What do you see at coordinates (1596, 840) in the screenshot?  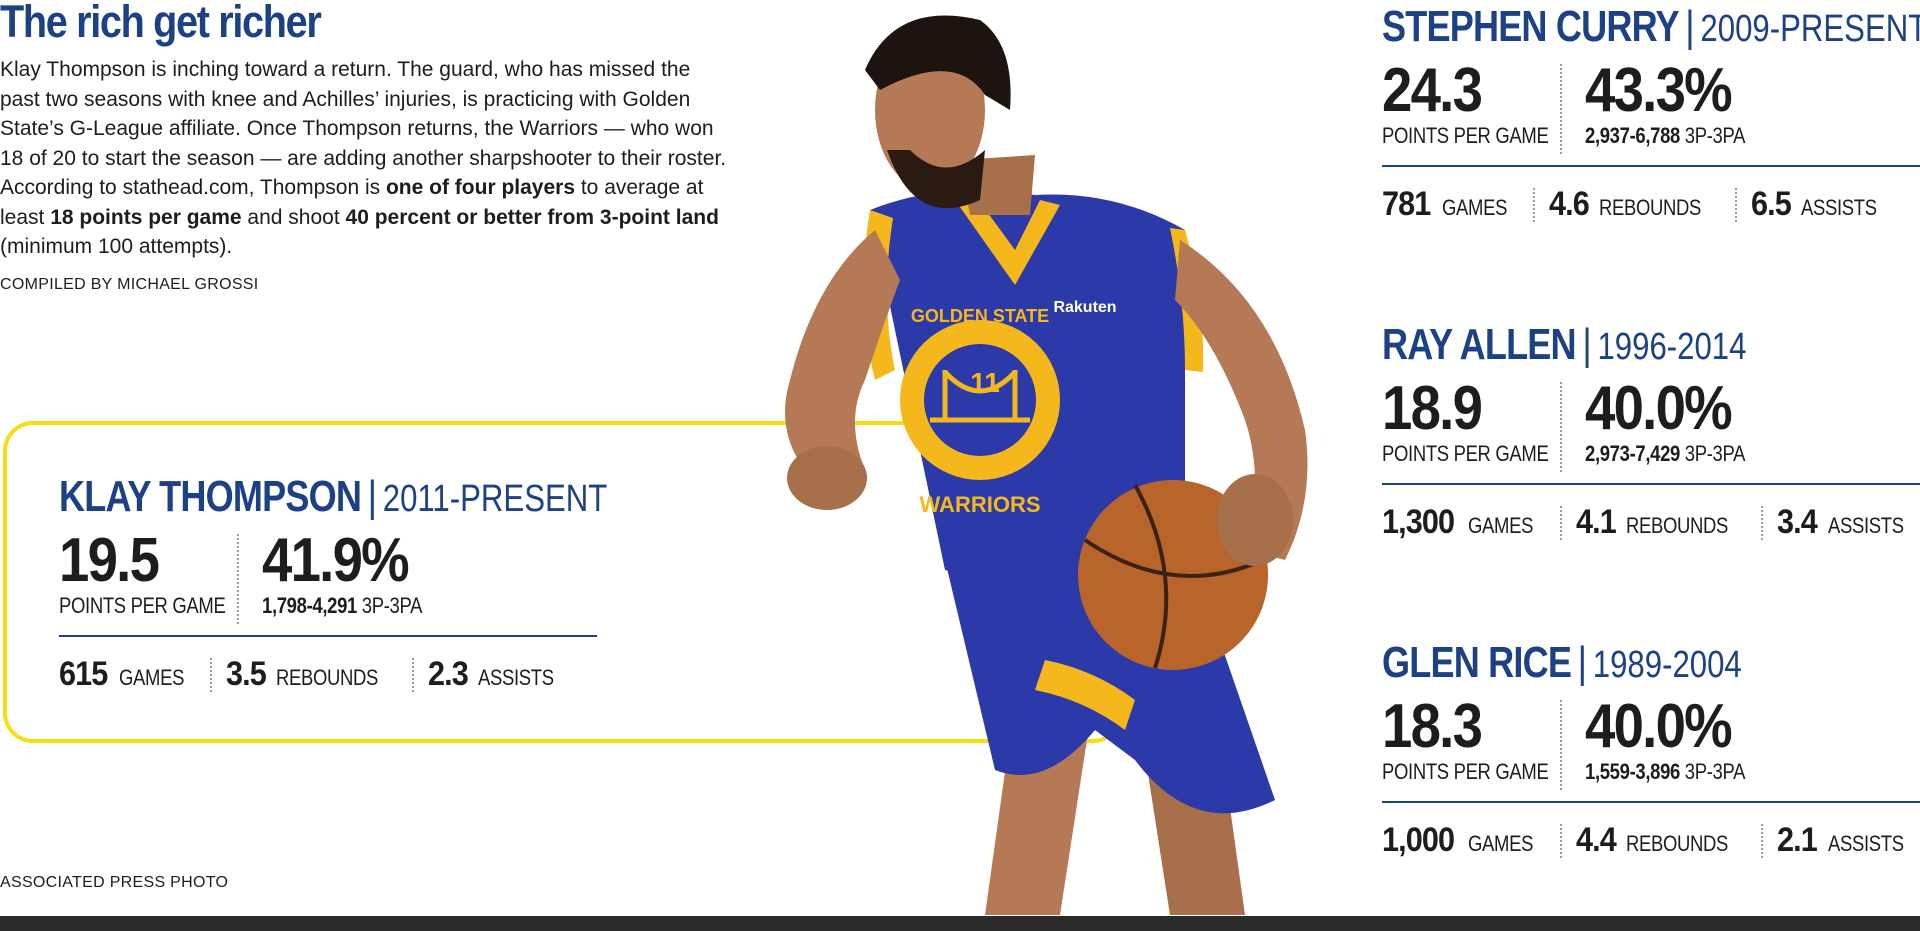 I see `rebounds-value: 4.4` at bounding box center [1596, 840].